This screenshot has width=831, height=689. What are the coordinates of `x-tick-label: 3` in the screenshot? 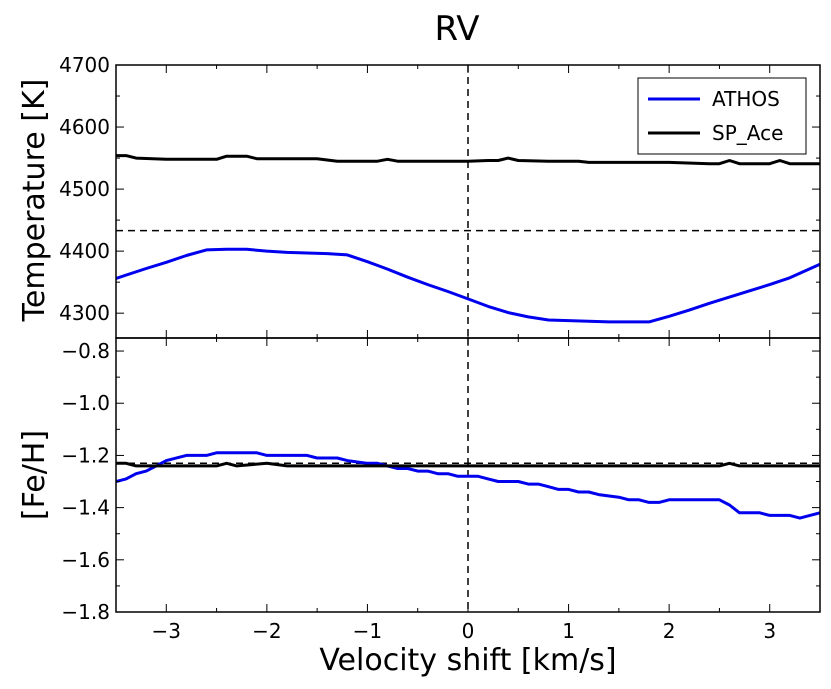 It's located at (769, 631).